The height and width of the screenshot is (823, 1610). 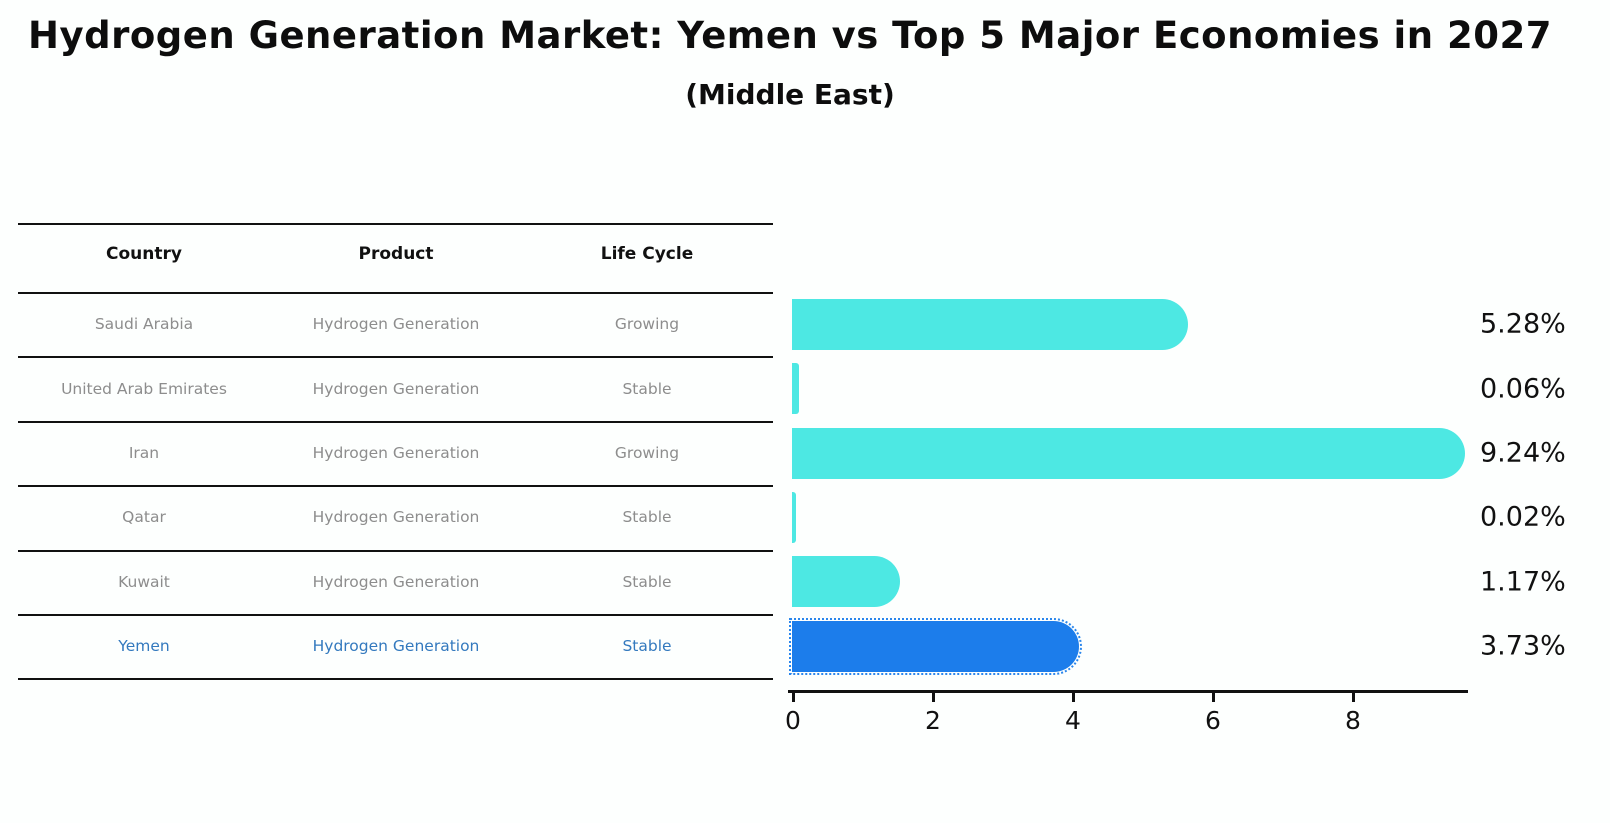 I want to click on x-axis-tick-label: 0, so click(x=793, y=720).